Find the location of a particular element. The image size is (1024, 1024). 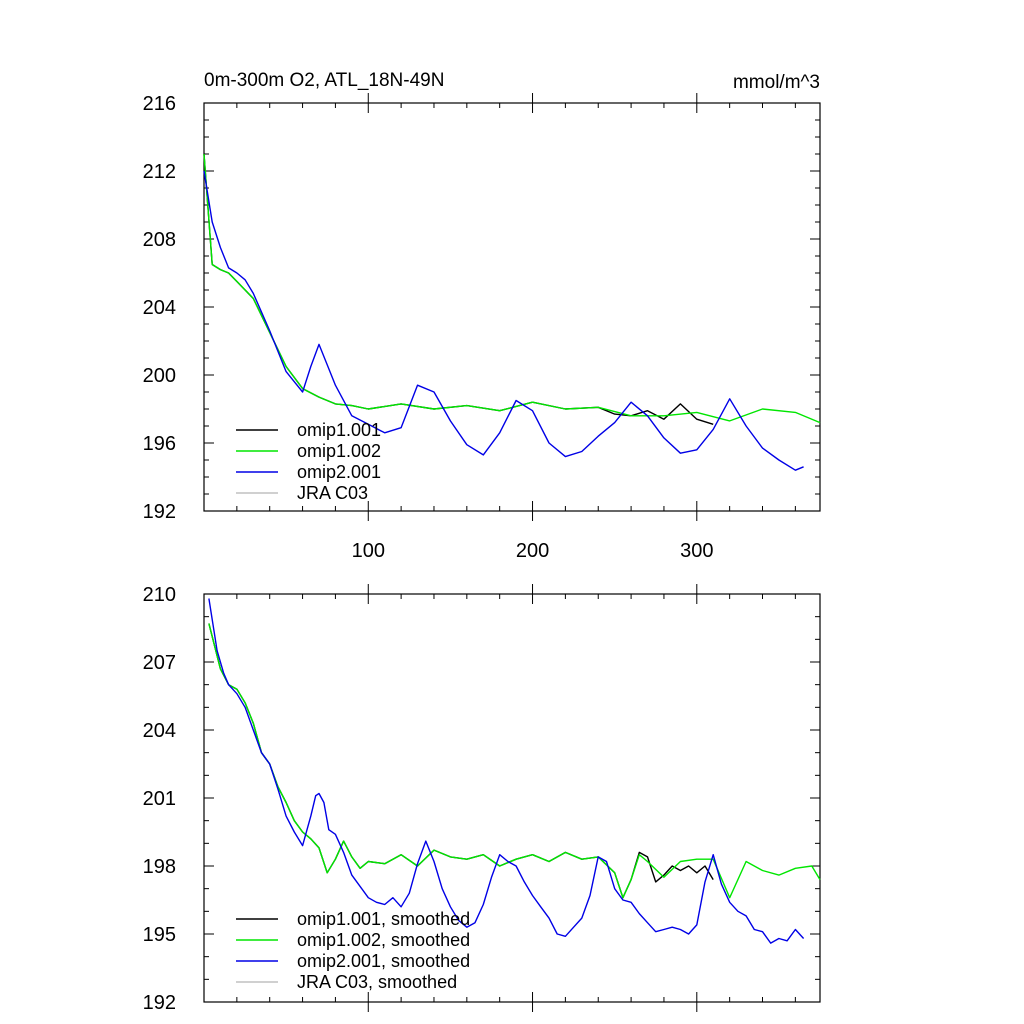

x-tick-label: 300 is located at coordinates (696, 551).